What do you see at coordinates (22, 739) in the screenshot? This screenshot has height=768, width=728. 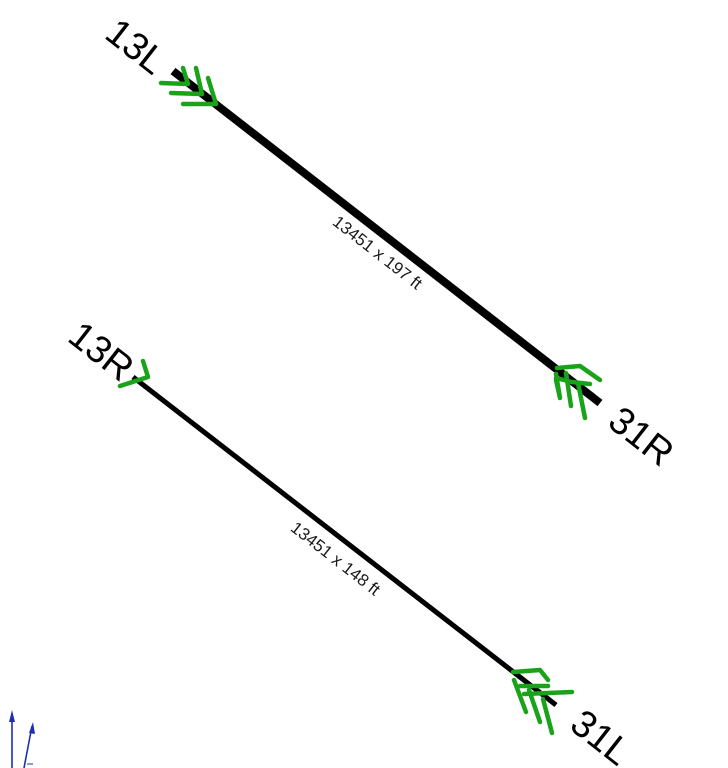 I see `north-arrow-icon` at bounding box center [22, 739].